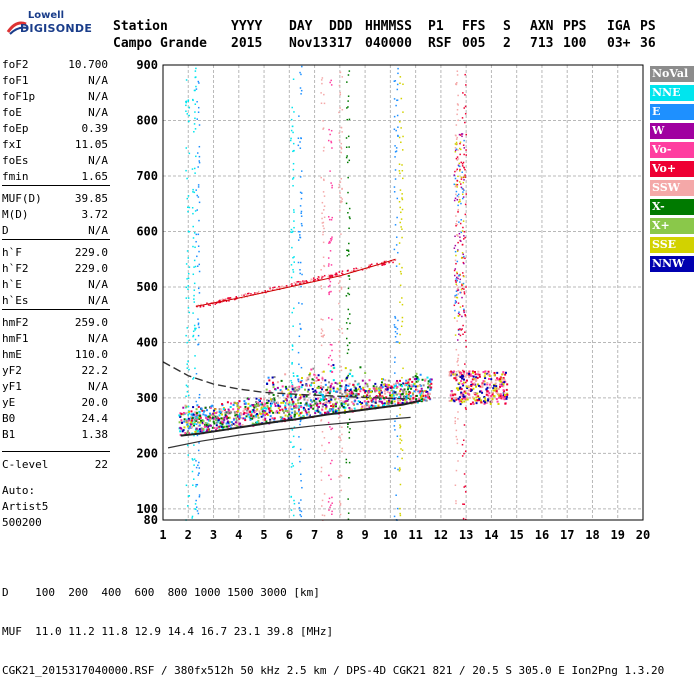  I want to click on y-tick-label: 100, so click(147, 509).